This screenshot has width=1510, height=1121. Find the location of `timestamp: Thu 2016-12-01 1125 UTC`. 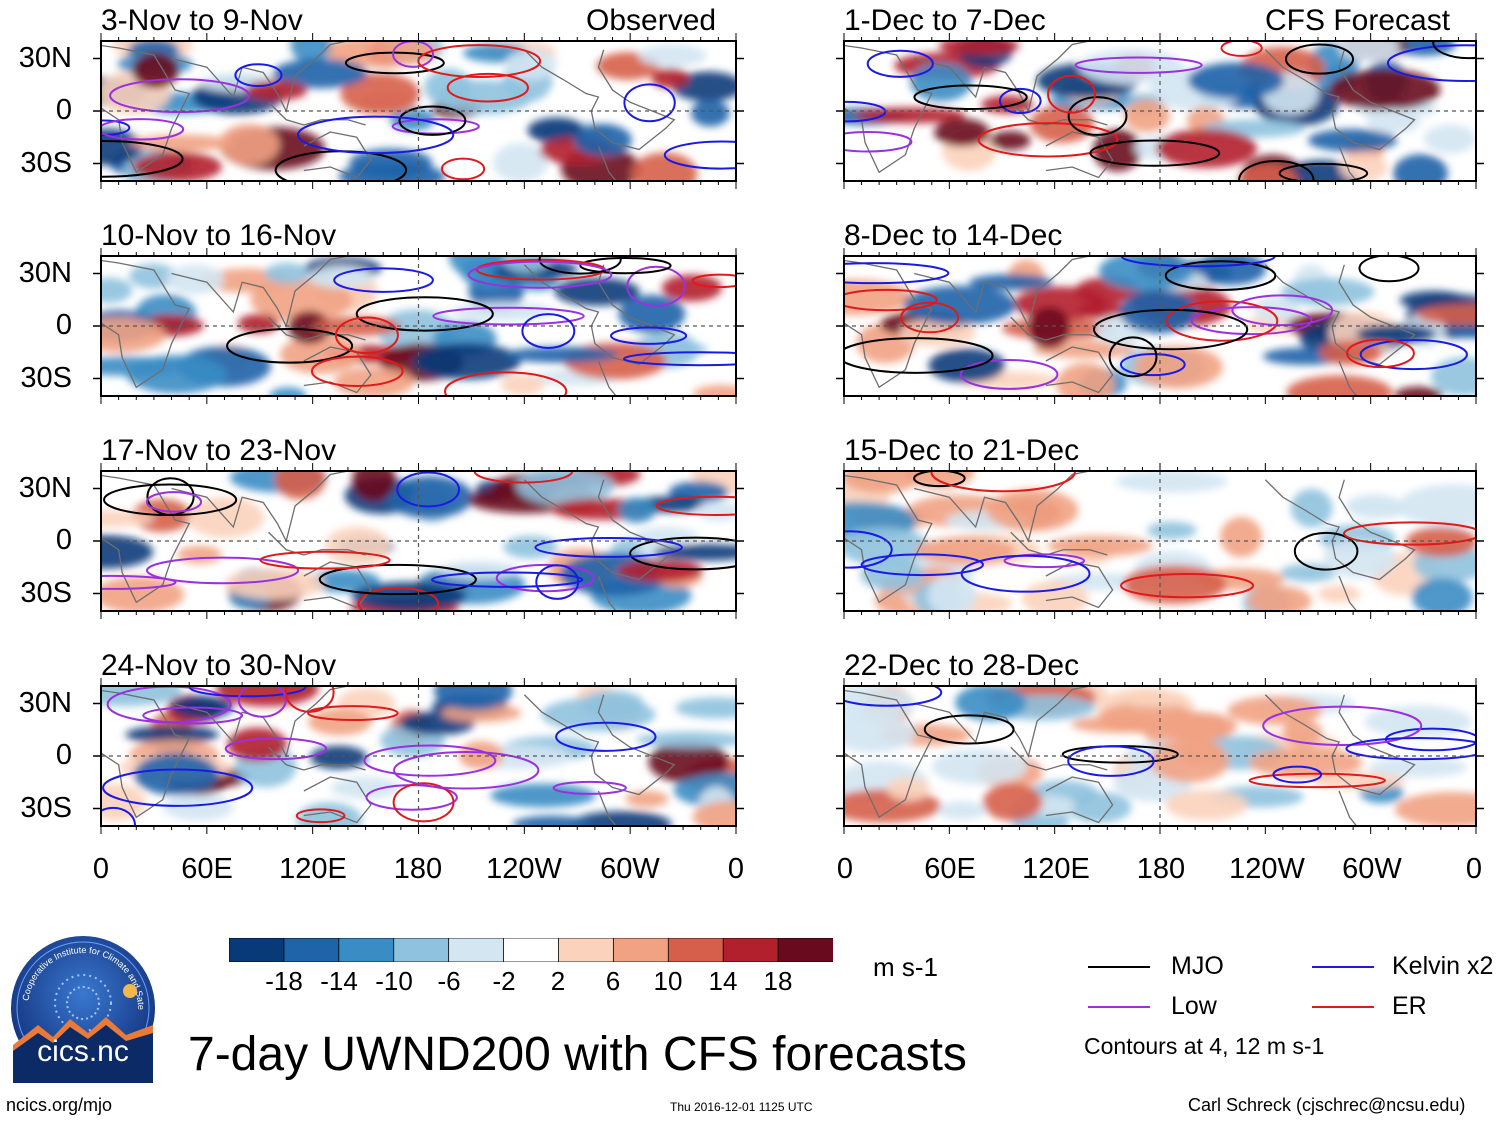

timestamp: Thu 2016-12-01 1125 UTC is located at coordinates (741, 1107).